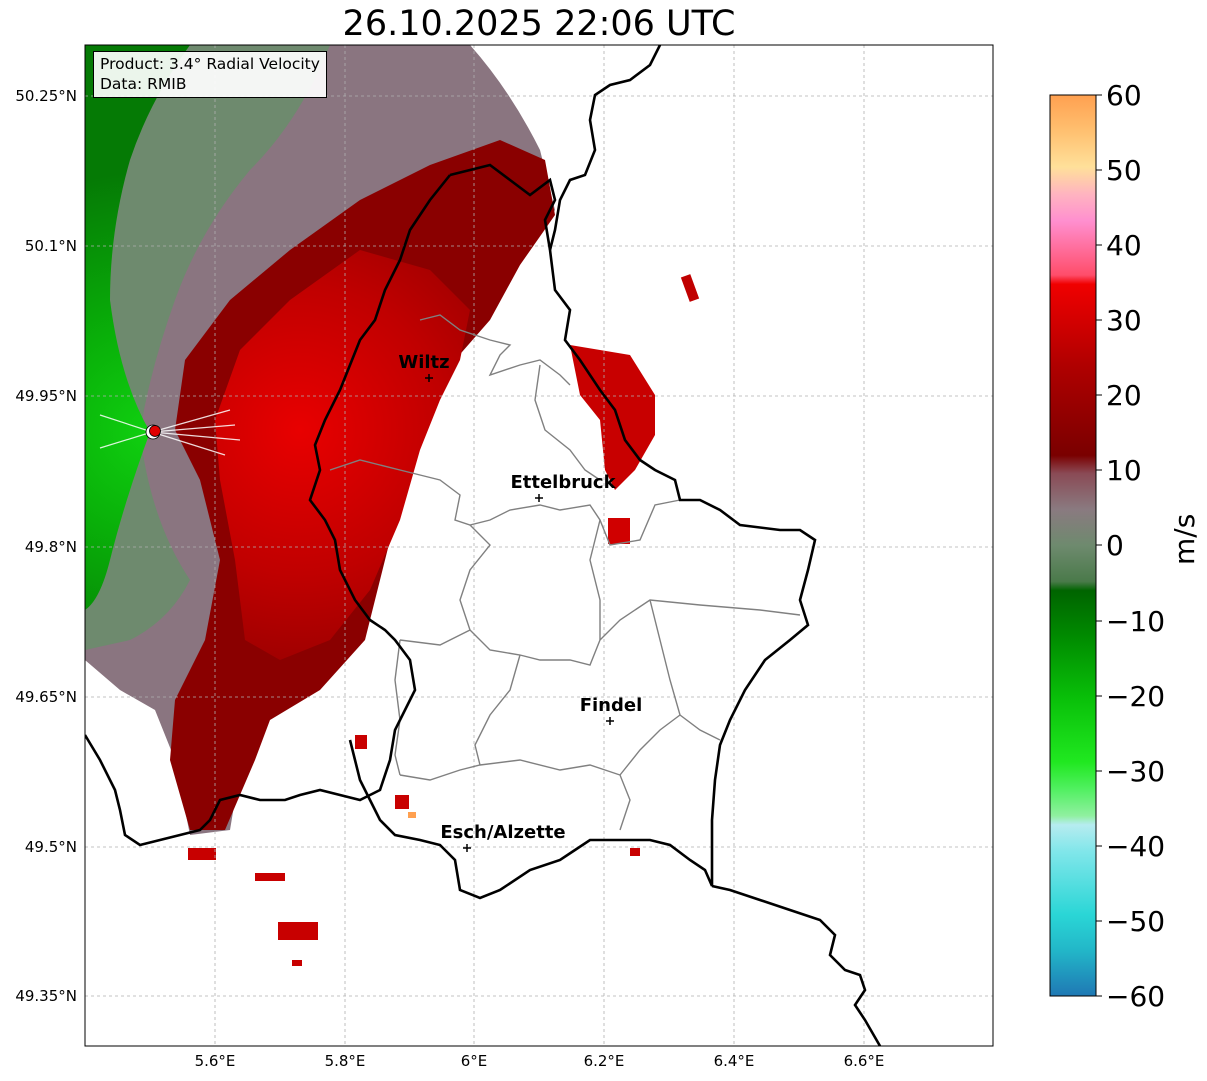 The height and width of the screenshot is (1081, 1207). Describe the element at coordinates (210, 74) in the screenshot. I see `product-info-box: Product: 3.4° Radial Velocity Data: RMIB` at that location.